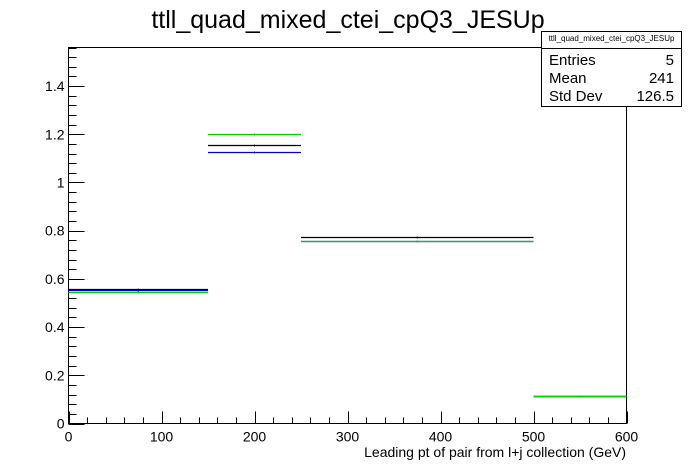 The image size is (696, 472). I want to click on x-axis-ticks: 0 100 200 300 400 500 600, so click(352, 428).